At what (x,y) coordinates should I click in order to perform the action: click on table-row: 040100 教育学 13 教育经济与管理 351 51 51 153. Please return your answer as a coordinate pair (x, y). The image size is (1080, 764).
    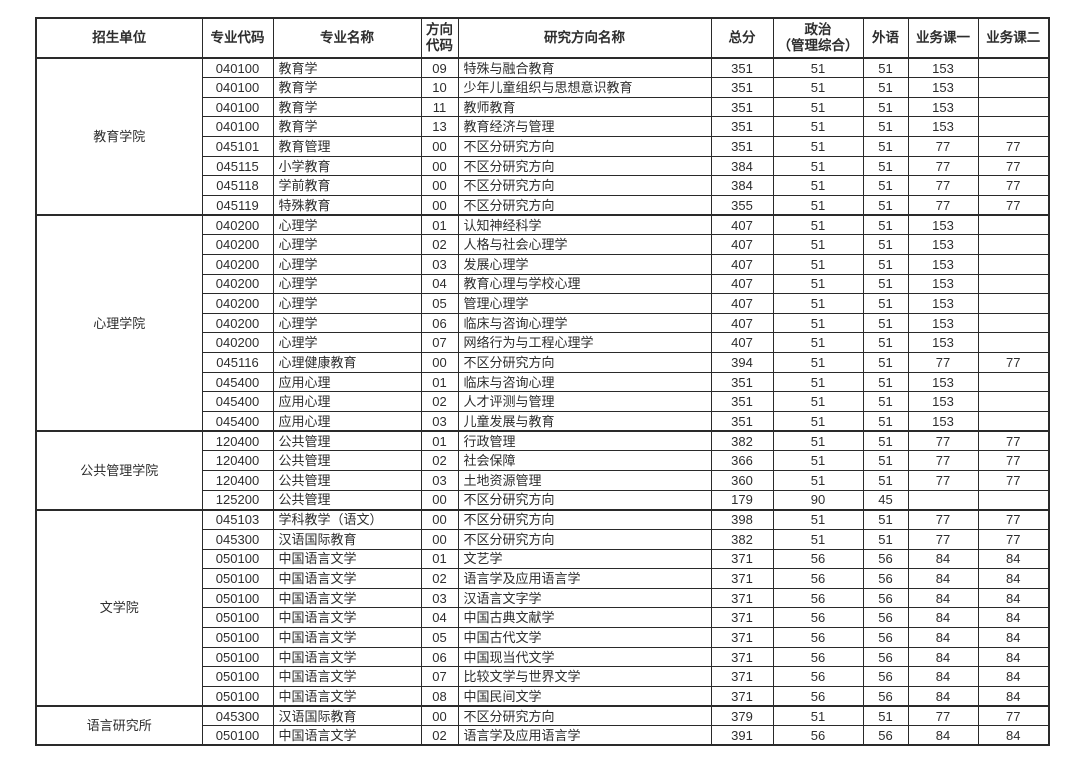
    Looking at the image, I should click on (543, 127).